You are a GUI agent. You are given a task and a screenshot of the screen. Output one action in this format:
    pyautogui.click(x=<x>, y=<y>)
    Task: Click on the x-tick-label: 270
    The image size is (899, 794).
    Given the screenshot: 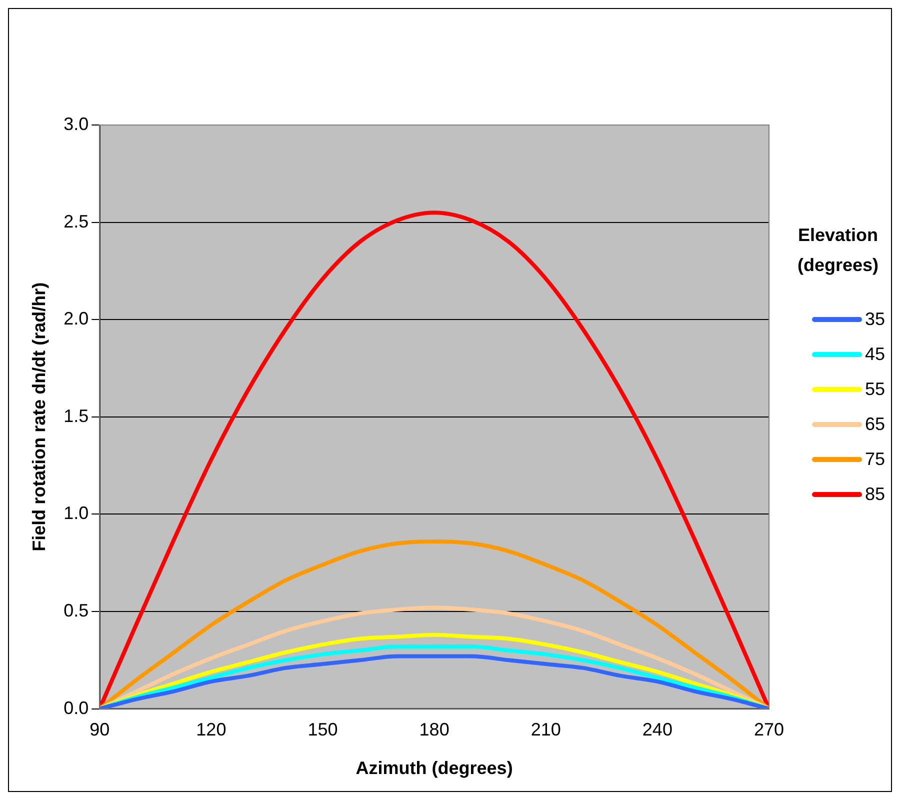 What is the action you would take?
    pyautogui.click(x=769, y=730)
    